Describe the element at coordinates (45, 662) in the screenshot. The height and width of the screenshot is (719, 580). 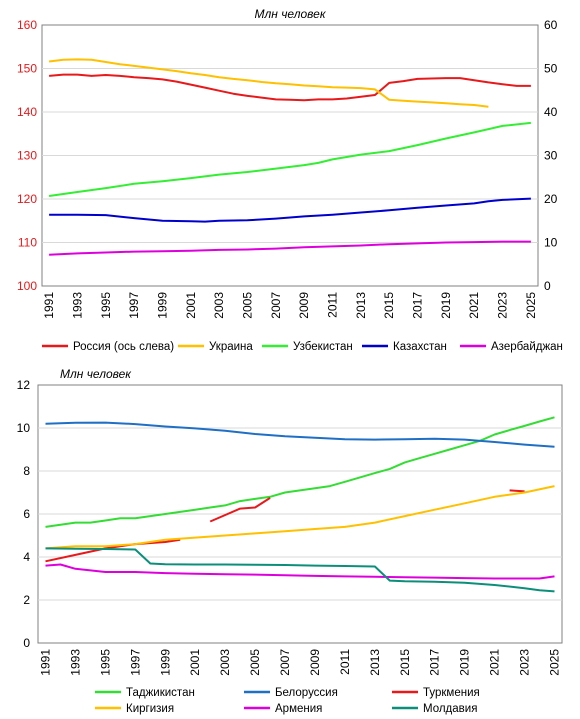
I see `chart-2-x-tick-label: 1991` at that location.